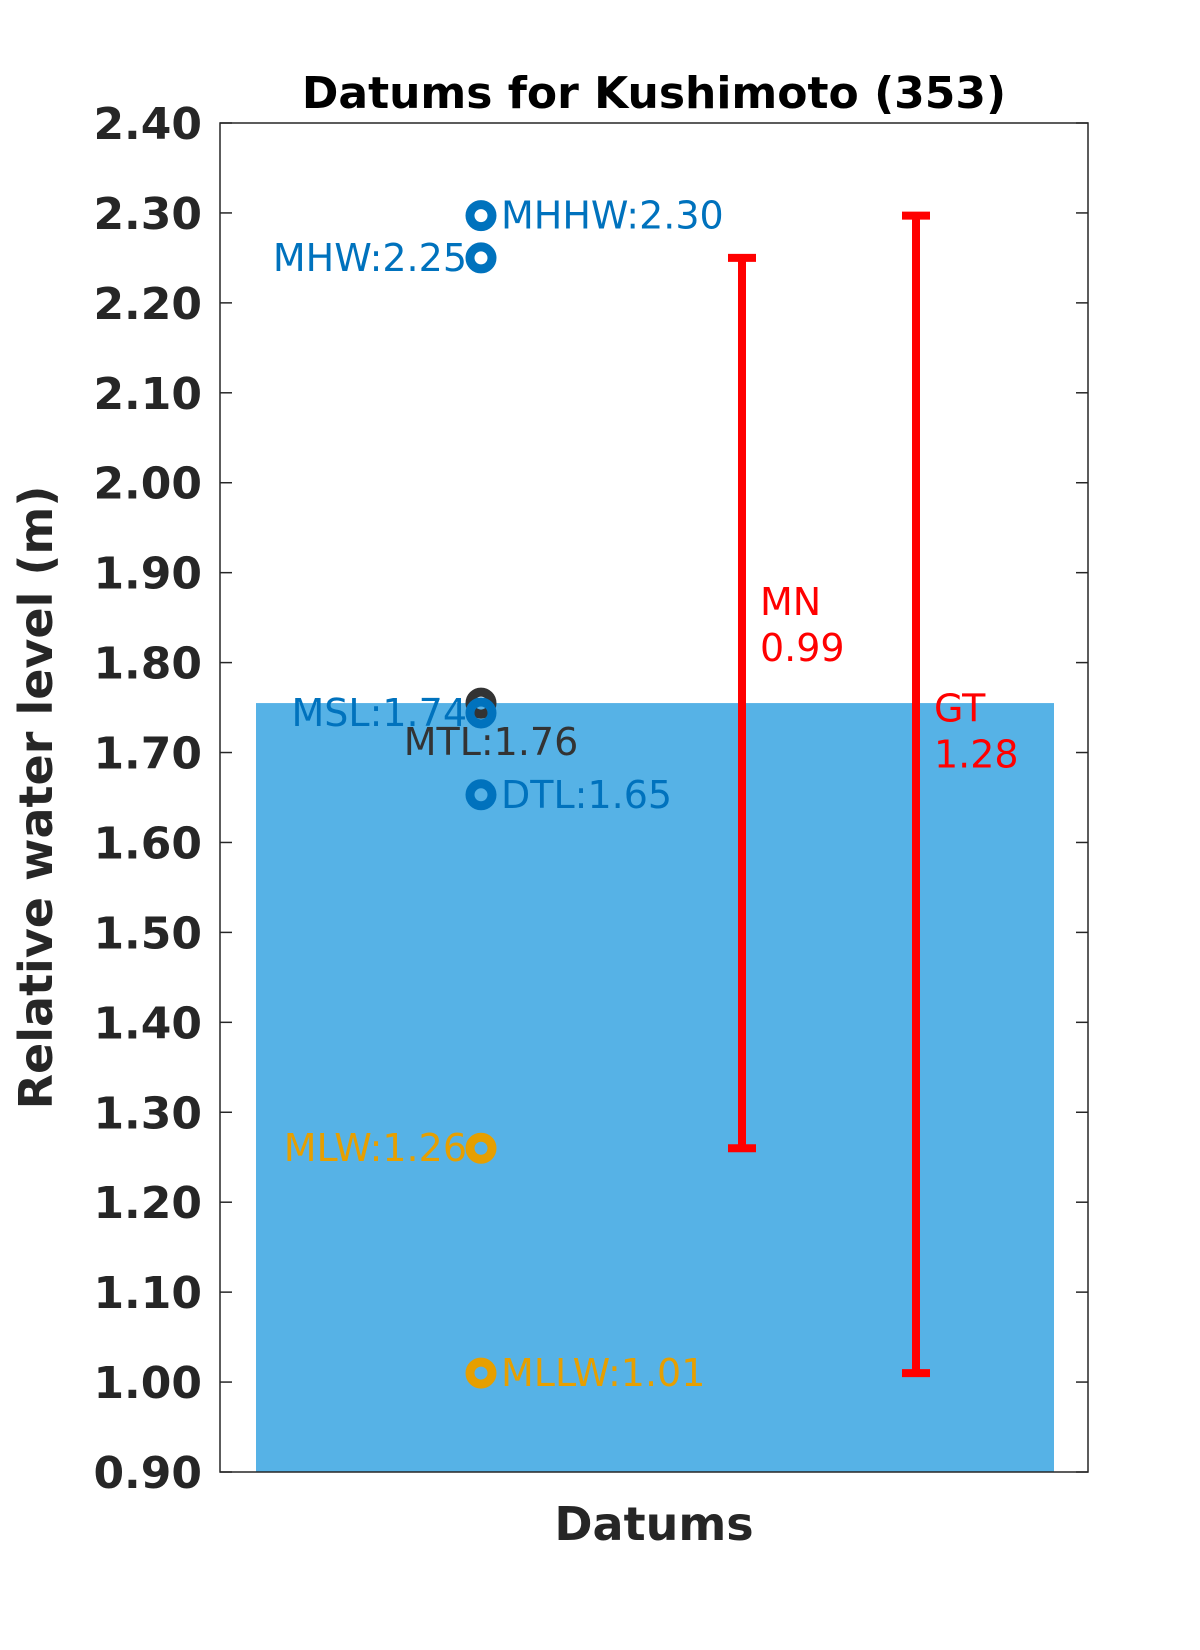 The image size is (1200, 1650). Describe the element at coordinates (370, 258) in the screenshot. I see `datum-label: MHW:2.25` at that location.